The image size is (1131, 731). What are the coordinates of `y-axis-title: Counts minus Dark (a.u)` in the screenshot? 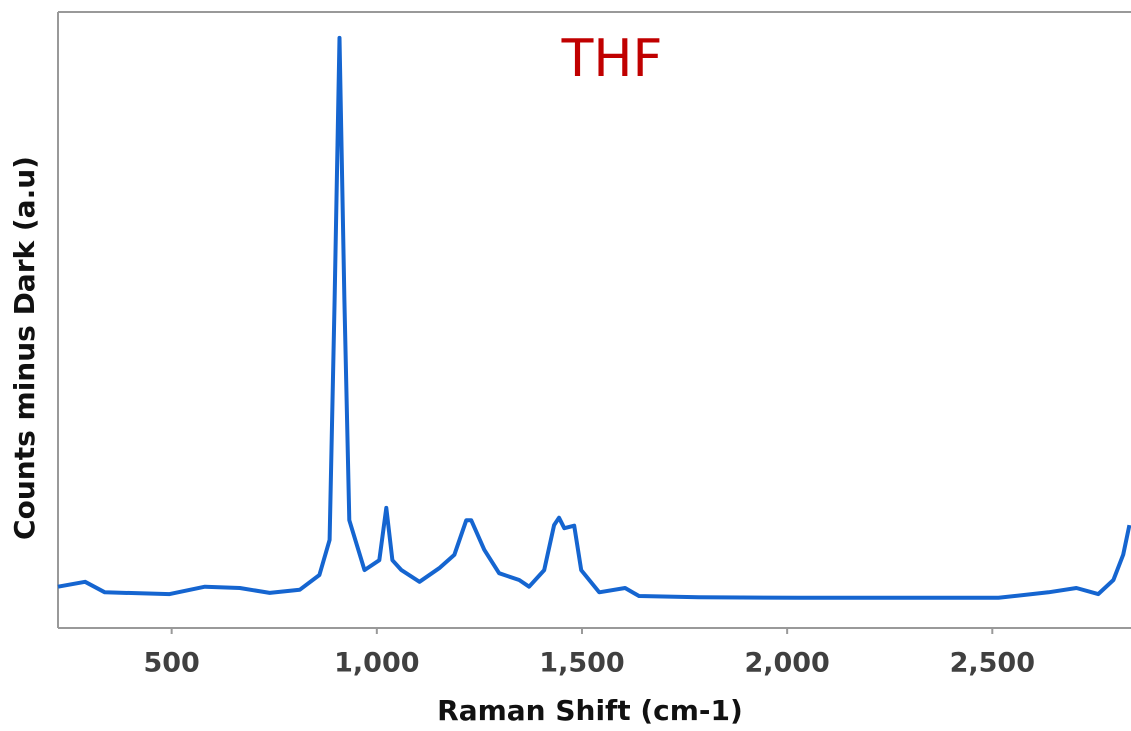 It's located at (24, 348).